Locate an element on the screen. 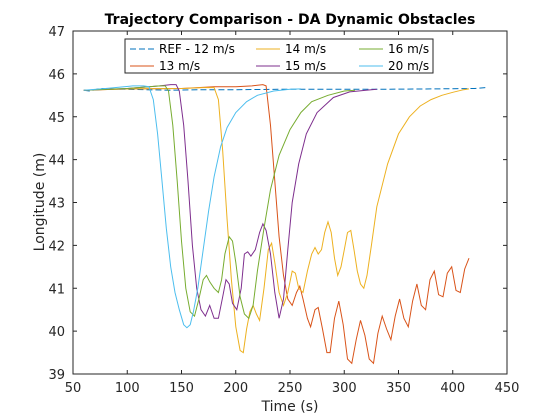  x-tick-label: 300 is located at coordinates (344, 388).